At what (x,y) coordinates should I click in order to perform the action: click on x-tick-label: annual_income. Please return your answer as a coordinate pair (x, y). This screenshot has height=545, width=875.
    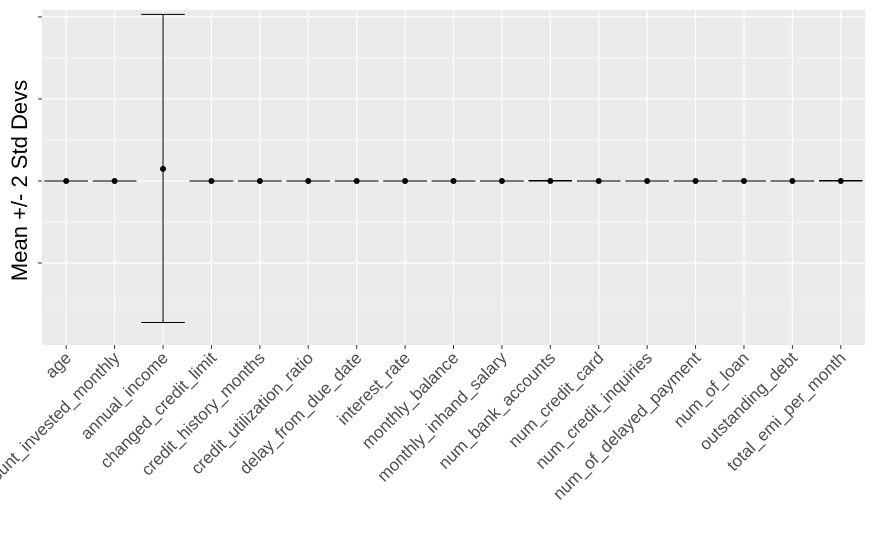
    Looking at the image, I should click on (124, 395).